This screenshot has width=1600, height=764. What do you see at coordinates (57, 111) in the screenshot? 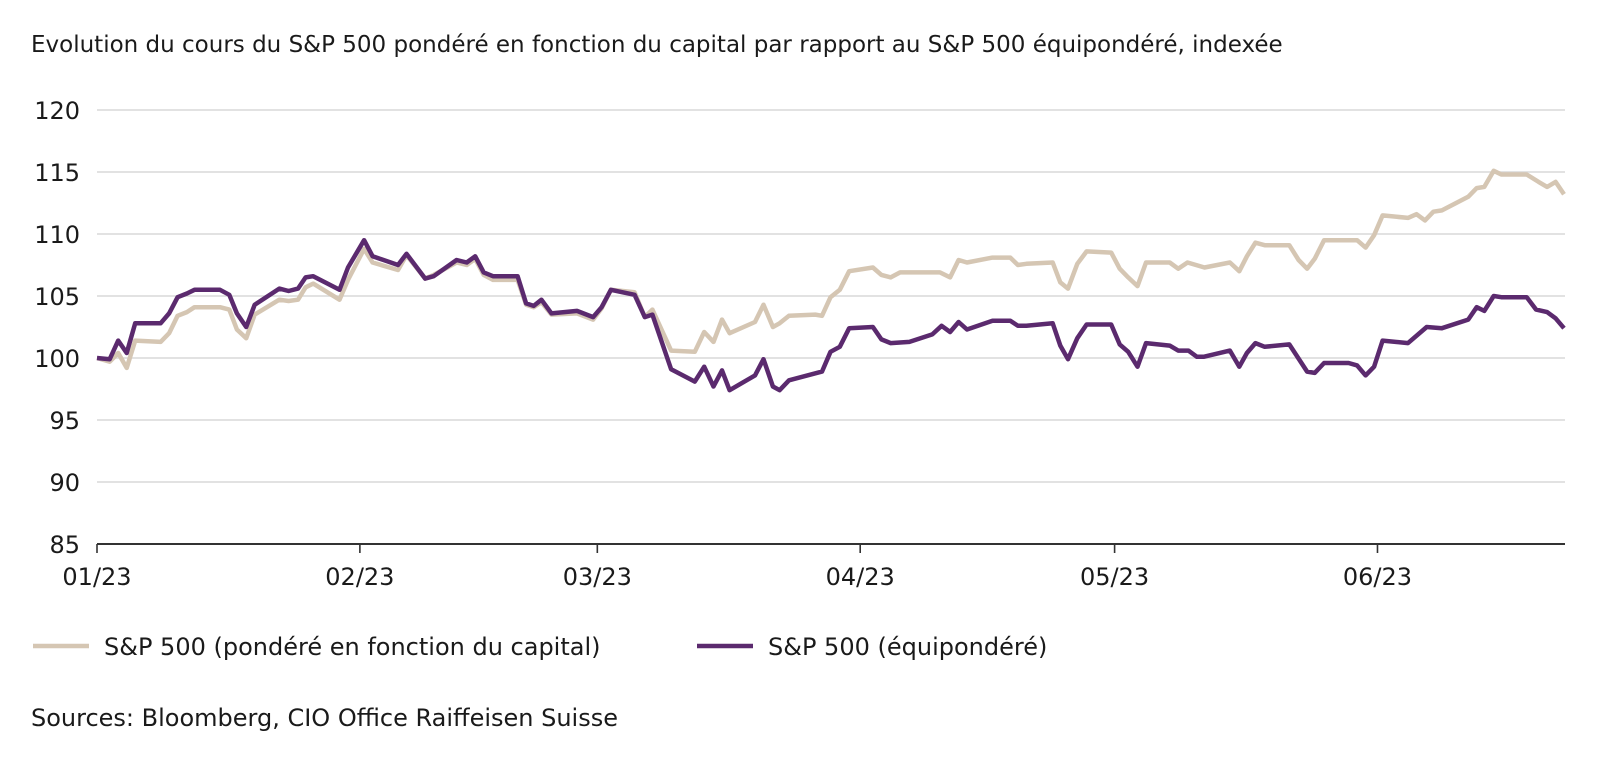
I see `y-tick-label: 120` at bounding box center [57, 111].